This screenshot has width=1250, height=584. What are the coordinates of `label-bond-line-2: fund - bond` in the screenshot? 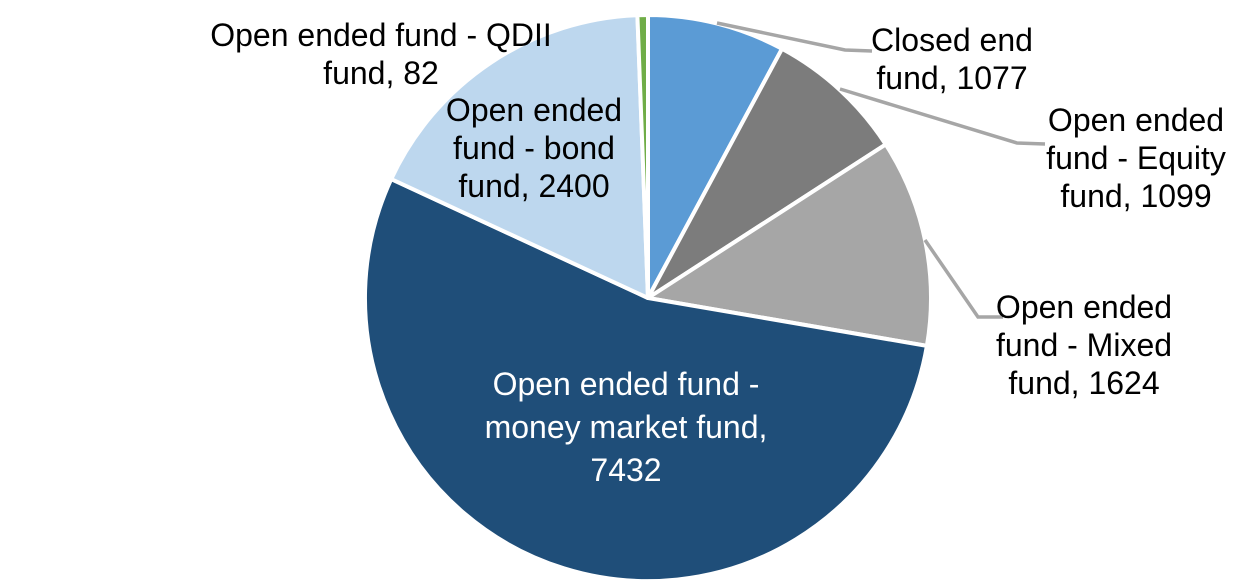 It's located at (534, 148).